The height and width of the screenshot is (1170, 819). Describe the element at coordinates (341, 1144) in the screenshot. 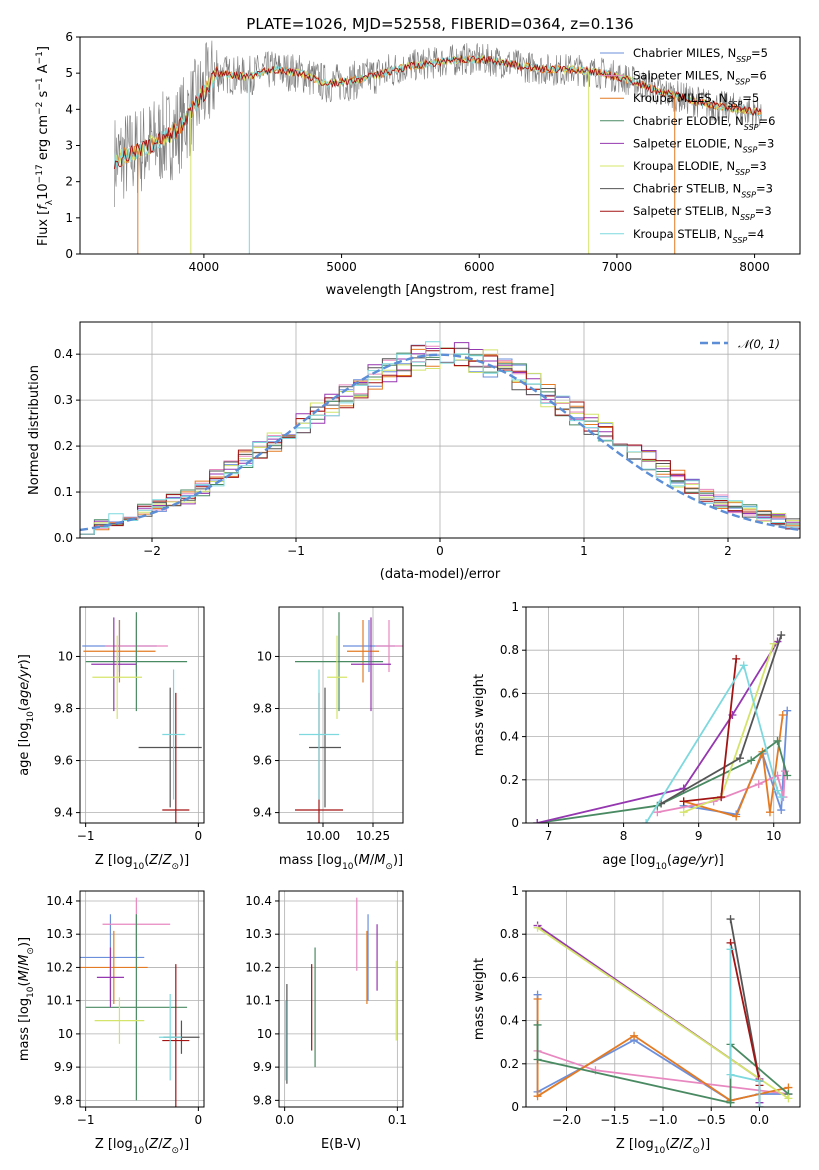

I see `x-axis-label: E(B-V)` at that location.